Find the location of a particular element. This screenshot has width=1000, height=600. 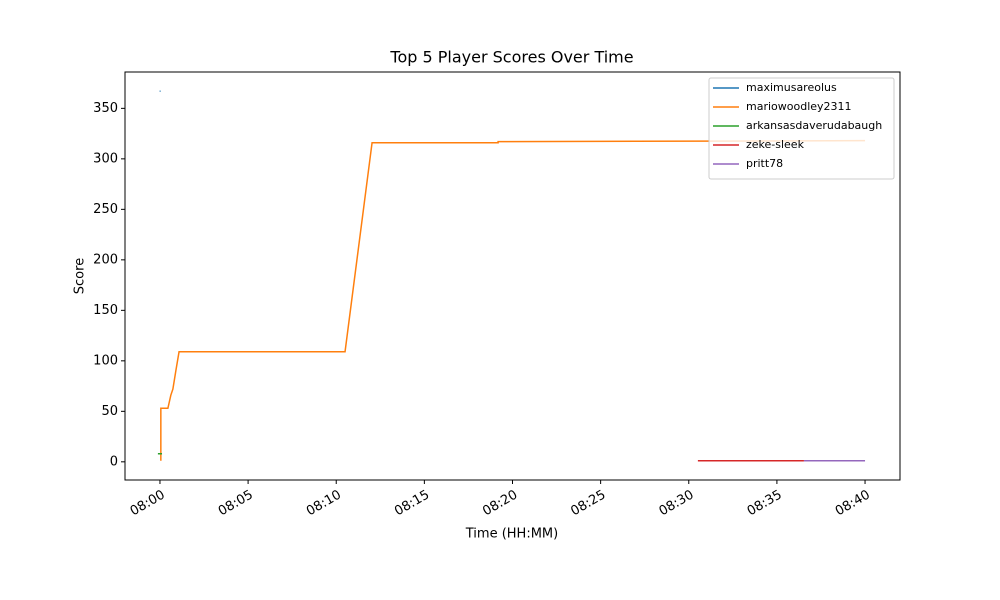

legend-label: zeke-sleek is located at coordinates (775, 144).